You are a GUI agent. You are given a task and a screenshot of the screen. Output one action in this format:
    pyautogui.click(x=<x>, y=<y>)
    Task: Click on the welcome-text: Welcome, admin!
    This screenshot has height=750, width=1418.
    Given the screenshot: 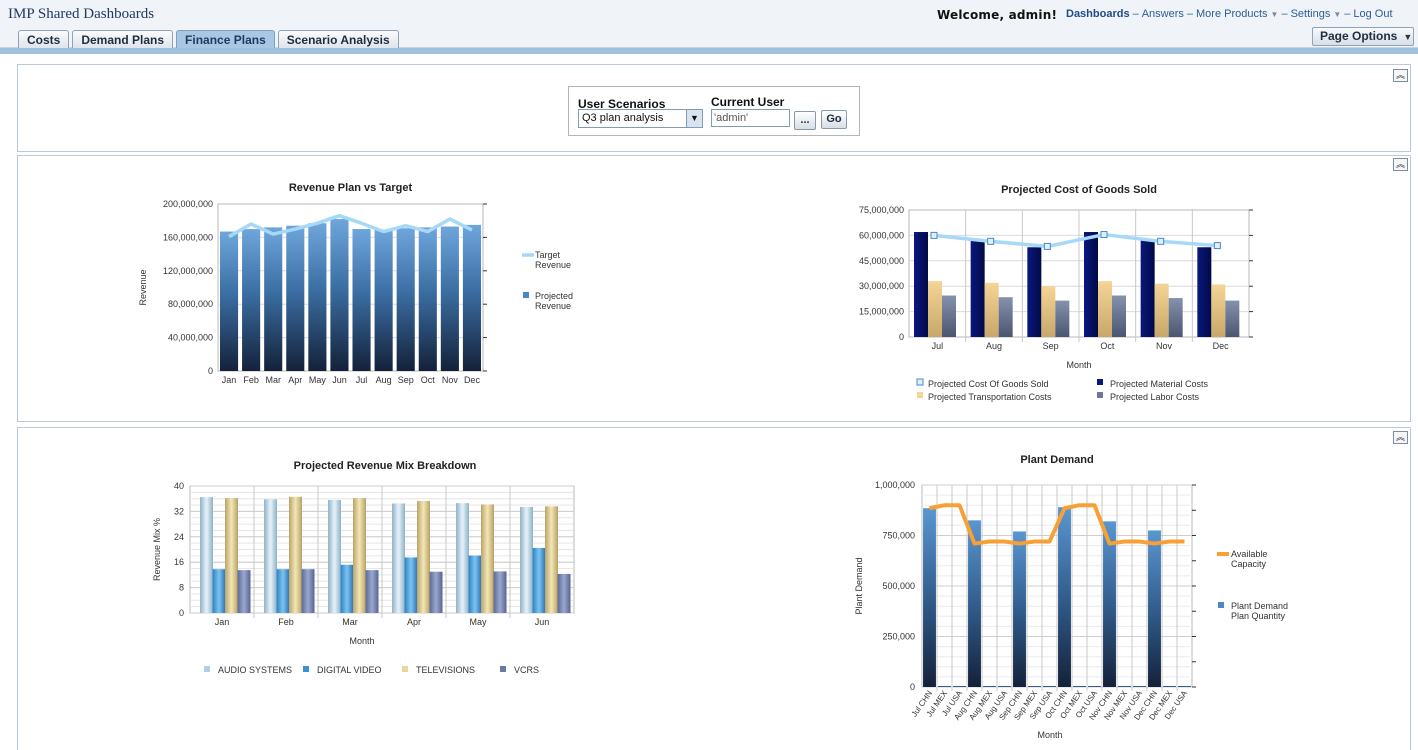 What is the action you would take?
    pyautogui.click(x=997, y=15)
    